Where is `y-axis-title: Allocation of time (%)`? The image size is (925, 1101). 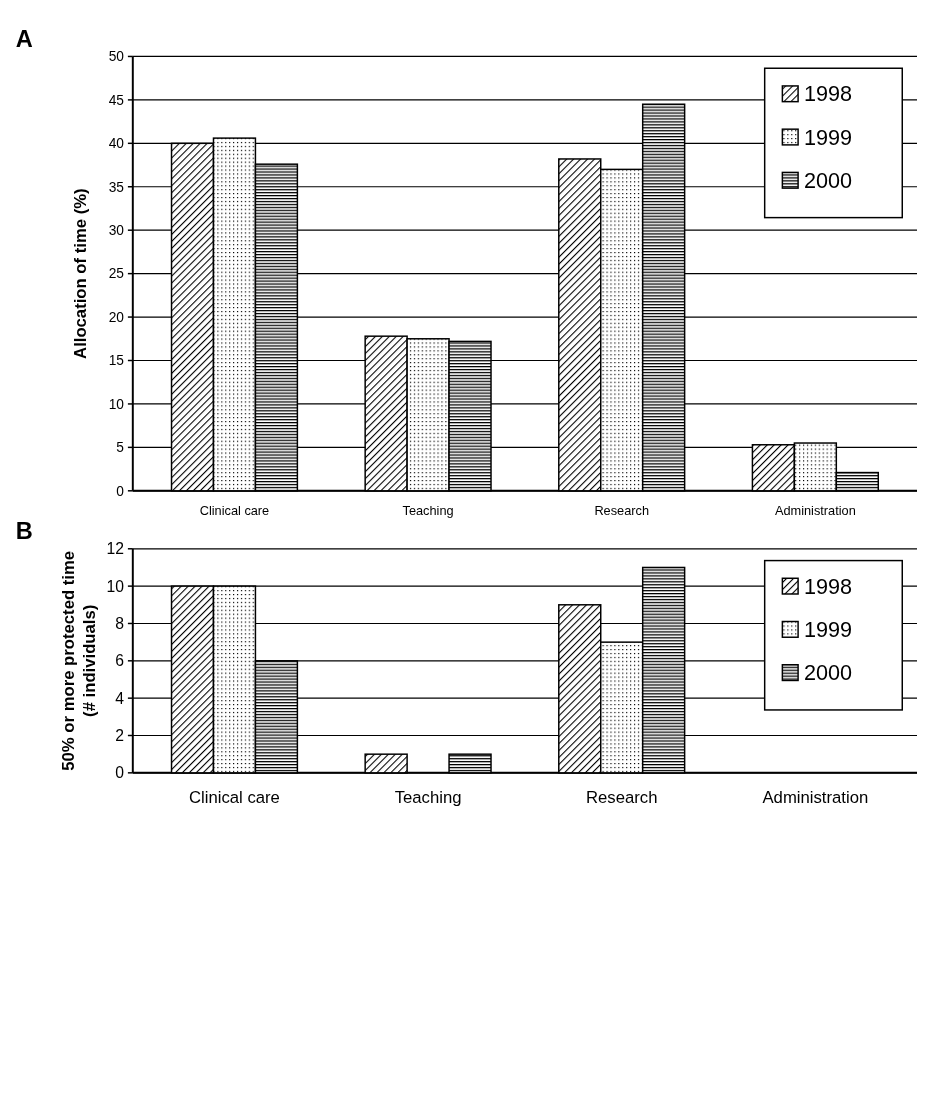
y-axis-title: Allocation of time (%) is located at coordinates (80, 273).